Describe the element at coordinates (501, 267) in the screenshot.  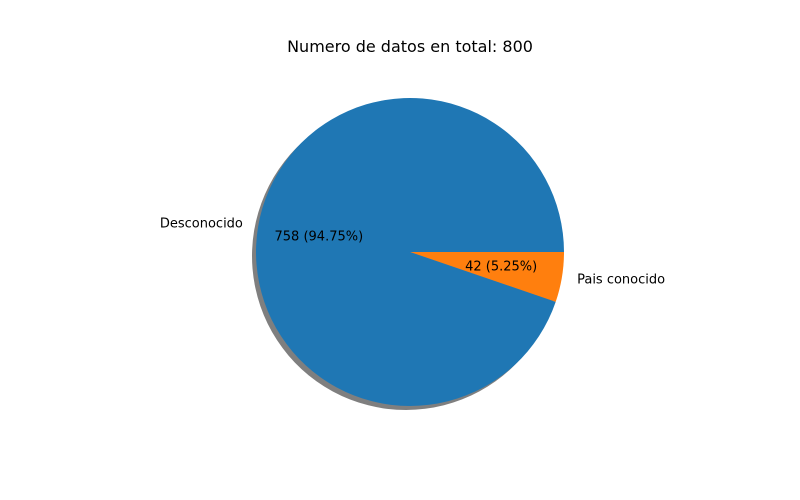
I see `slice-value-label-0: 42 (5.25%)` at that location.